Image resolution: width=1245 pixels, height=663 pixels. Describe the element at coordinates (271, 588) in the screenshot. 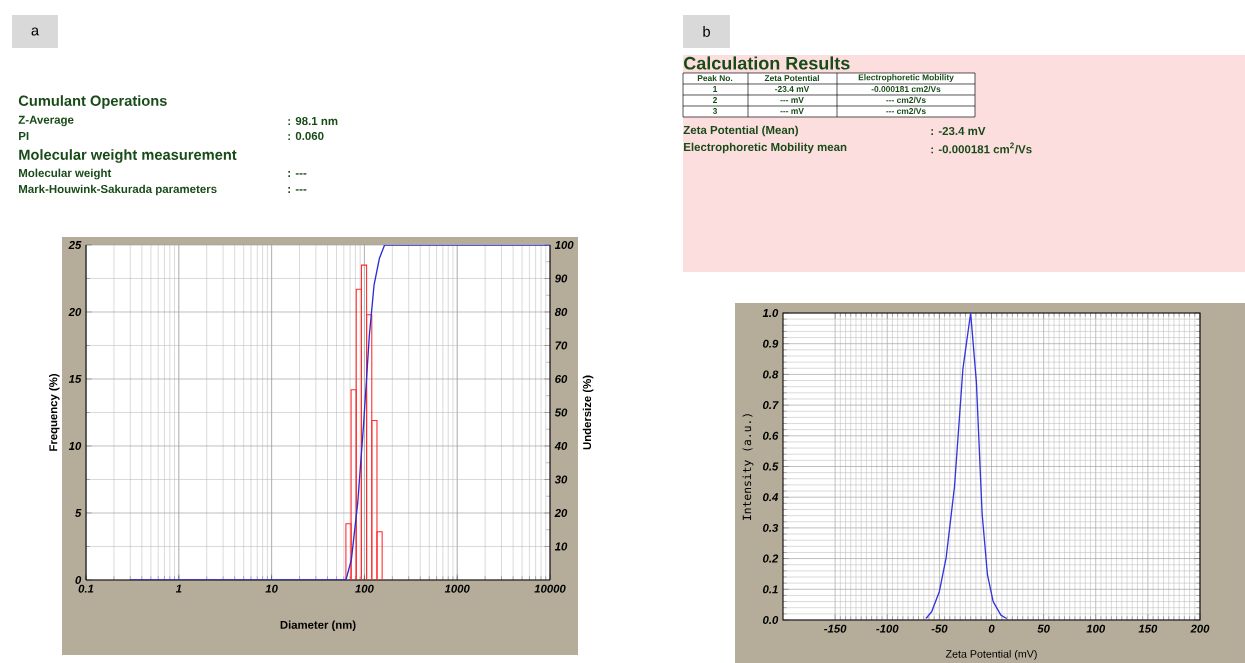

I see `x-tick-label: 10` at that location.